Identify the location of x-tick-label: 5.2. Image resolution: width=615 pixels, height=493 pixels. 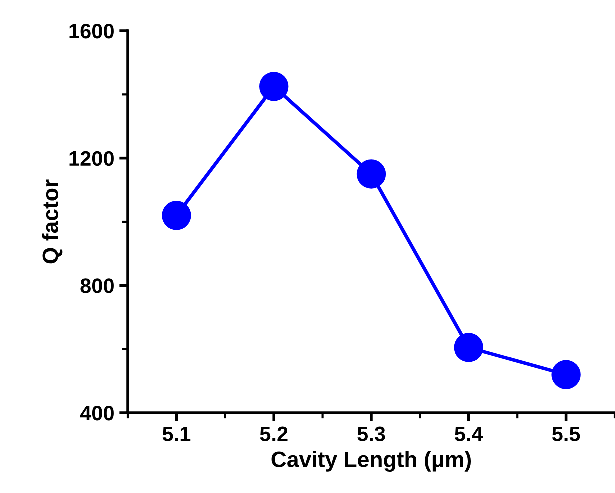
(274, 434).